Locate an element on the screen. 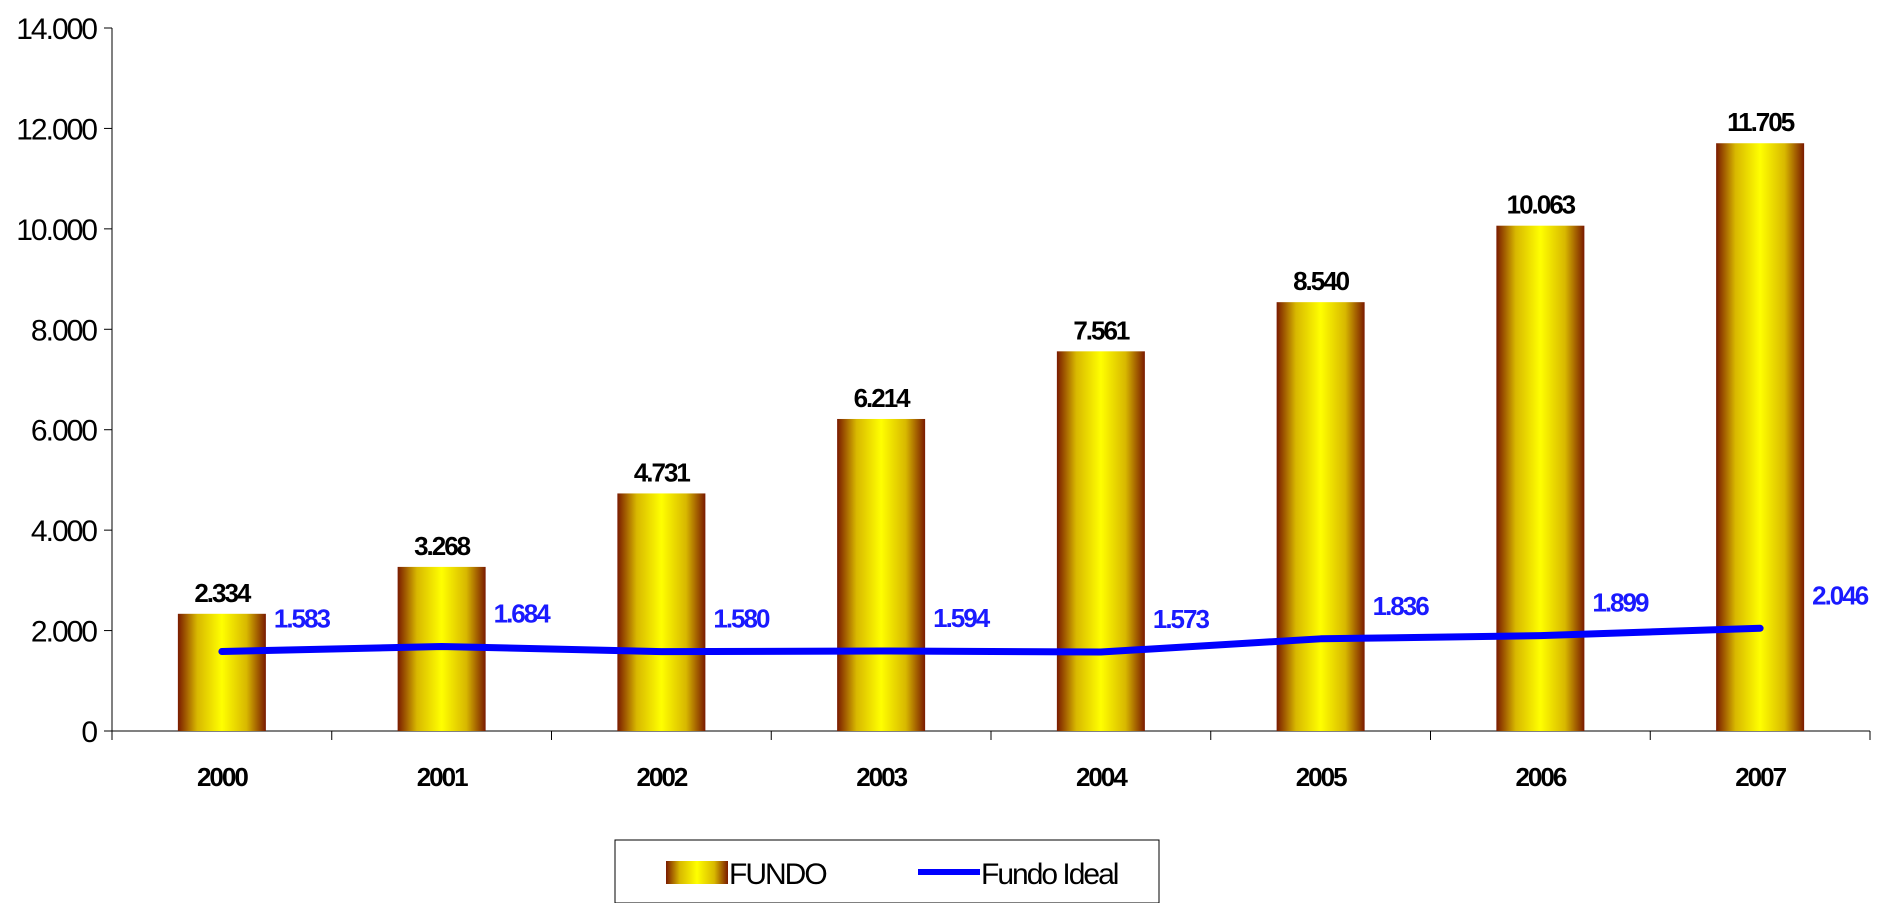  line-series-fundo-ideal is located at coordinates (991, 640).